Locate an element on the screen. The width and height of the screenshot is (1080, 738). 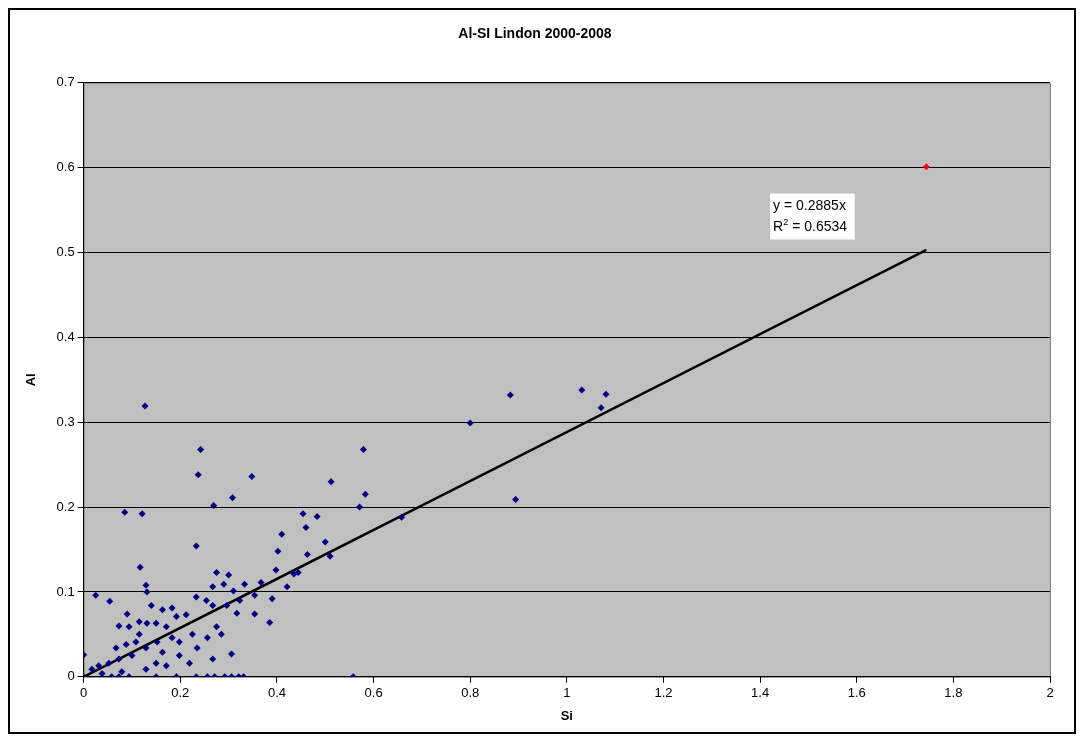
y-tick-label: 0.3 is located at coordinates (65, 421).